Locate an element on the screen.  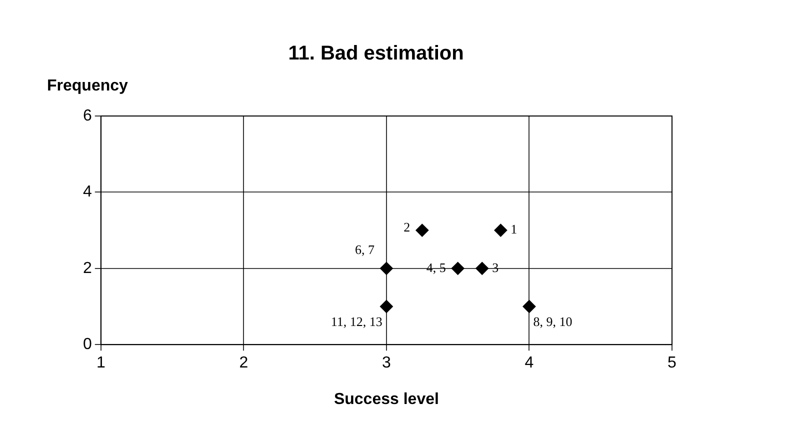
annotation: 11, 12, 13 is located at coordinates (356, 321).